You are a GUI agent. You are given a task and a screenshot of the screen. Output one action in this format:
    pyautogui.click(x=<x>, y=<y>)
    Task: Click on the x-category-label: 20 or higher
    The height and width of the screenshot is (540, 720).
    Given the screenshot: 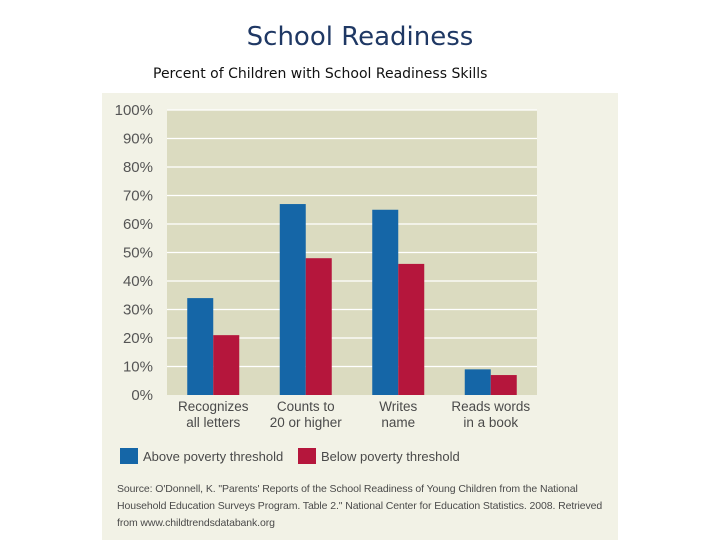 What is the action you would take?
    pyautogui.click(x=306, y=422)
    